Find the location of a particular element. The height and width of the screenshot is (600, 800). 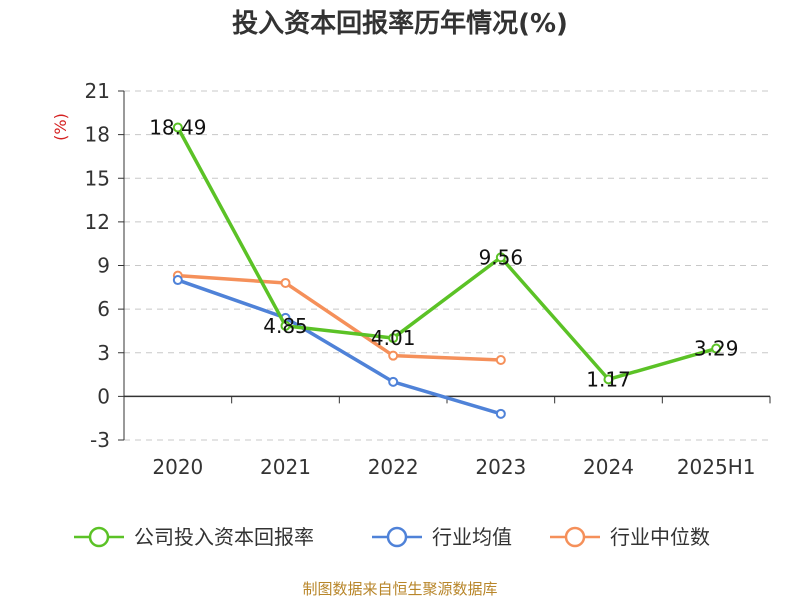

x-tick-label: 2022 is located at coordinates (393, 467).